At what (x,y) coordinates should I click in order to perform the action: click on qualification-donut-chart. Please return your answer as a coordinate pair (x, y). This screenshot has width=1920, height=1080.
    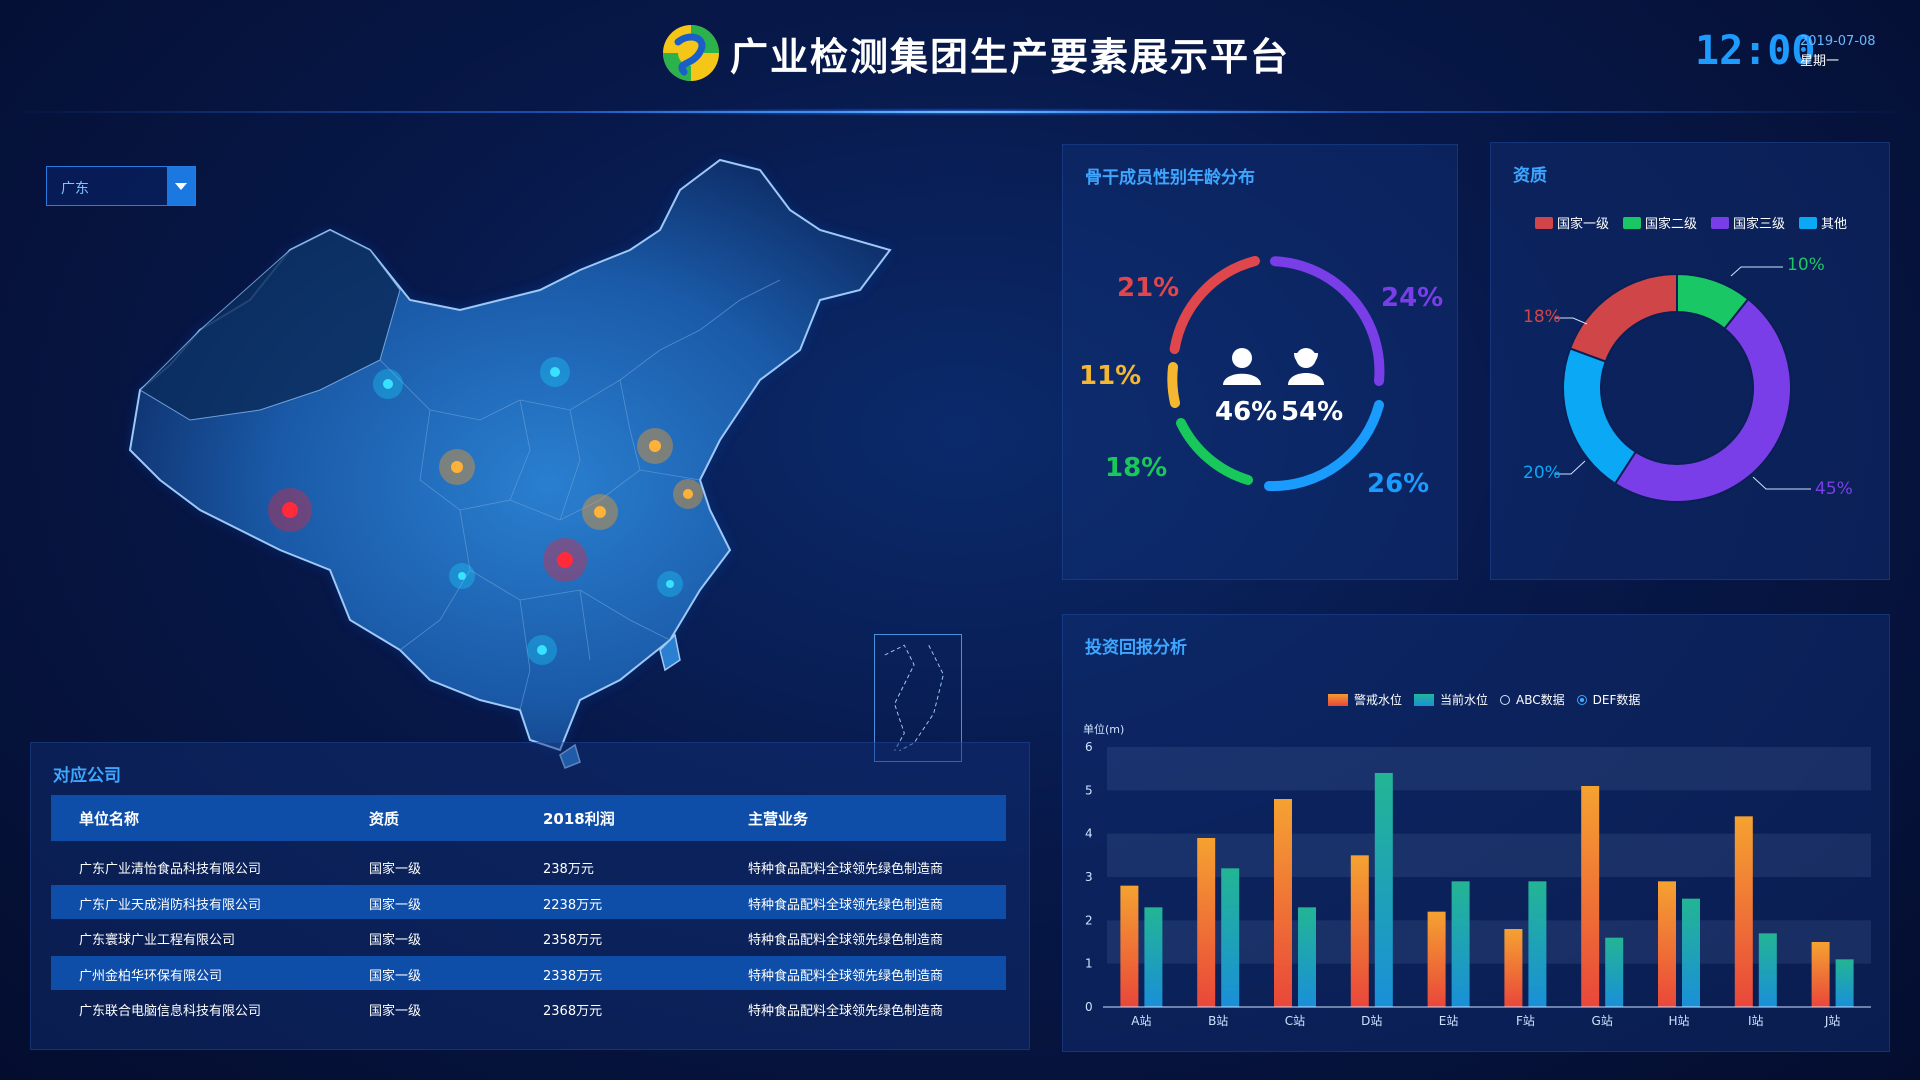
    Looking at the image, I should click on (1683, 384).